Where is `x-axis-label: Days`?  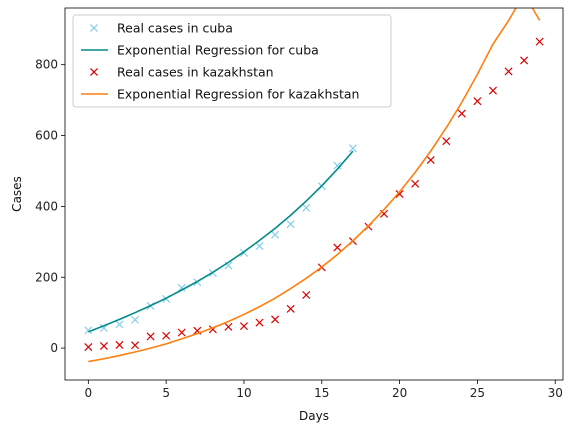
x-axis-label: Days is located at coordinates (314, 416).